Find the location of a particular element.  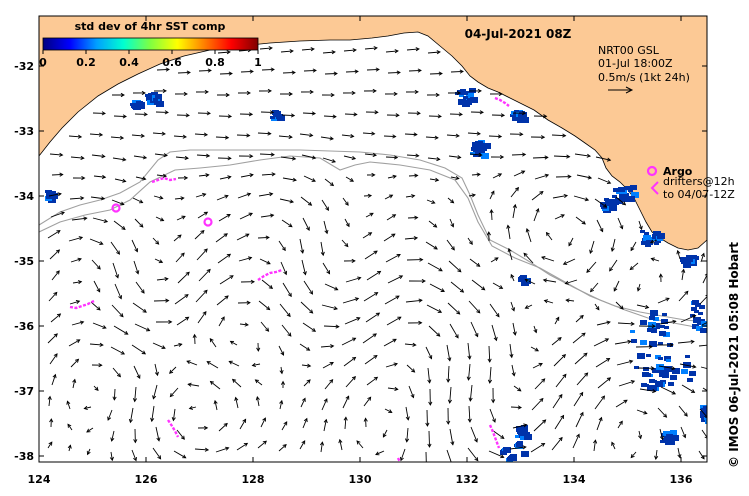

y-tick-label: -34 is located at coordinates (24, 196).